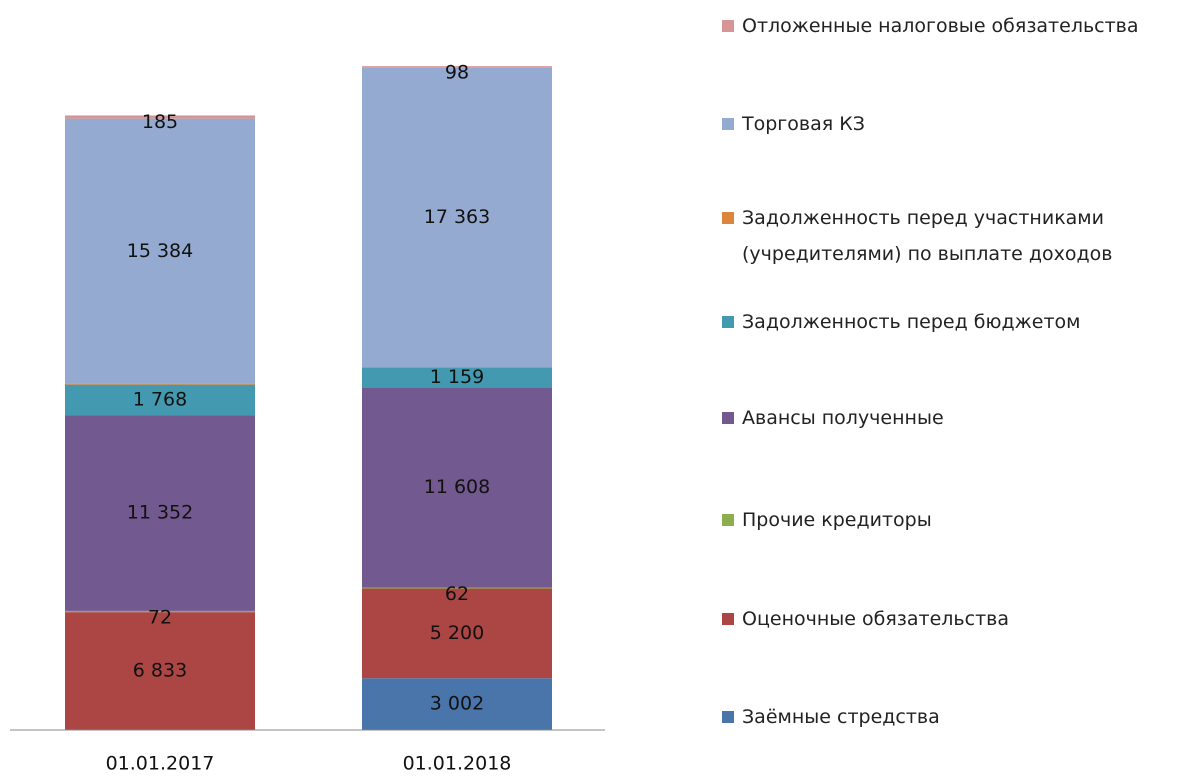  I want to click on data-label: 72, so click(160, 617).